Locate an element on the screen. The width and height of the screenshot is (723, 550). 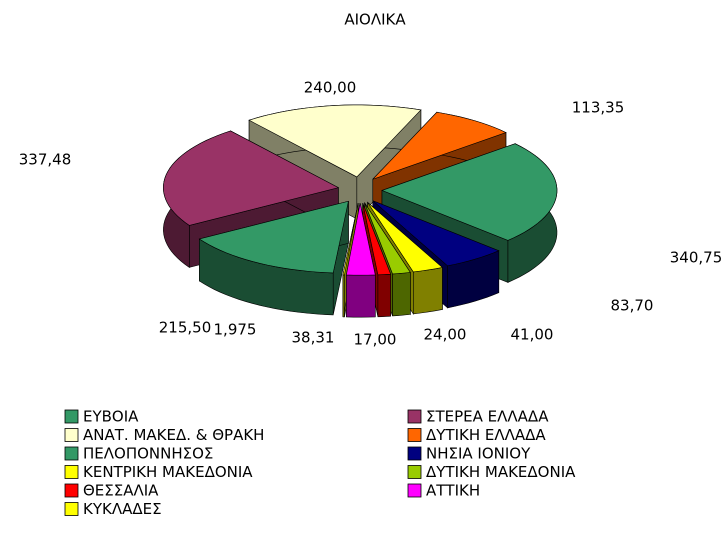
data-label: 240,00 is located at coordinates (330, 88).